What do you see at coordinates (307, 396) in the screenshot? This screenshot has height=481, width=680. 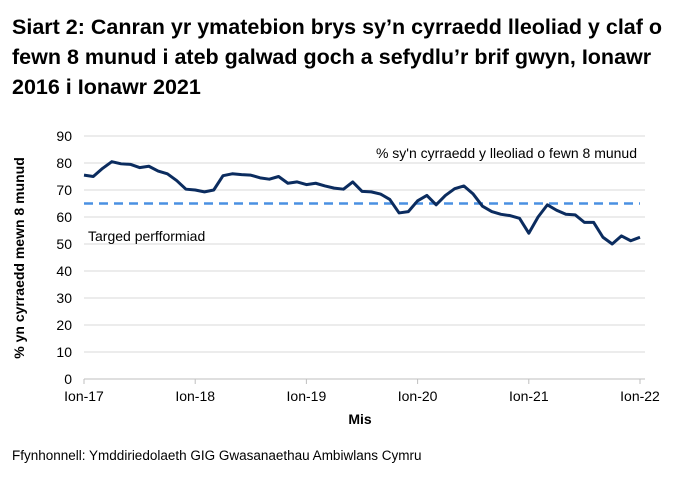 I see `x-tick-label: Ion-19` at bounding box center [307, 396].